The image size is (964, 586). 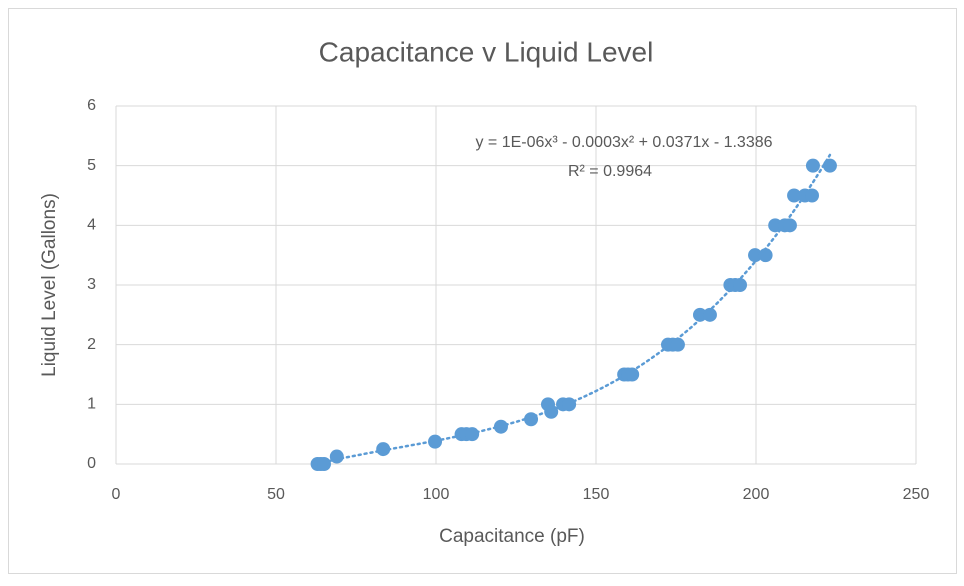 What do you see at coordinates (49, 285) in the screenshot?
I see `y-axis-label: Liquid Level (Gallons)` at bounding box center [49, 285].